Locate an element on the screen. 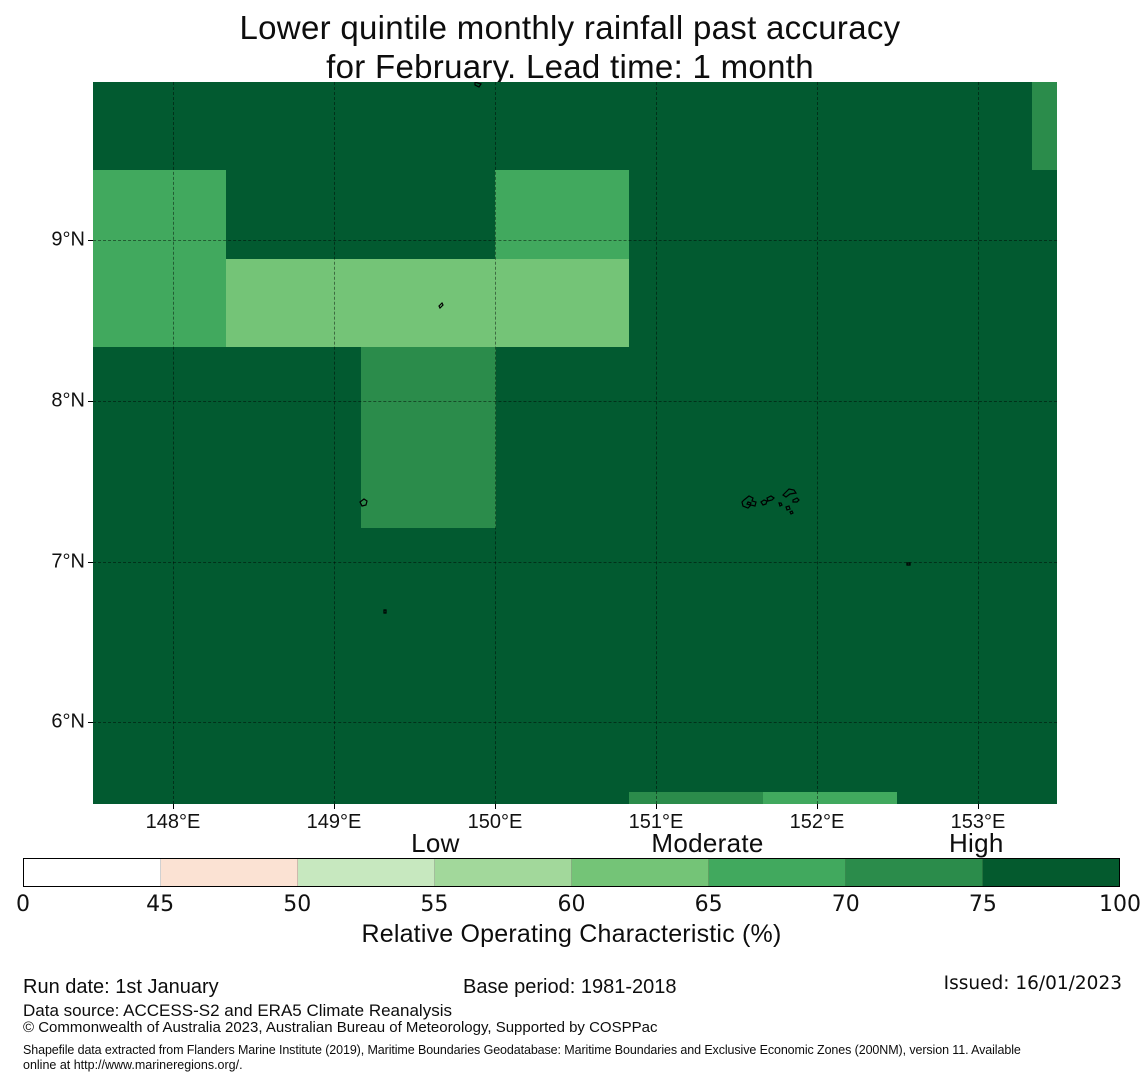  chart-title-line2: for February. Lead time: 1 month is located at coordinates (570, 66).